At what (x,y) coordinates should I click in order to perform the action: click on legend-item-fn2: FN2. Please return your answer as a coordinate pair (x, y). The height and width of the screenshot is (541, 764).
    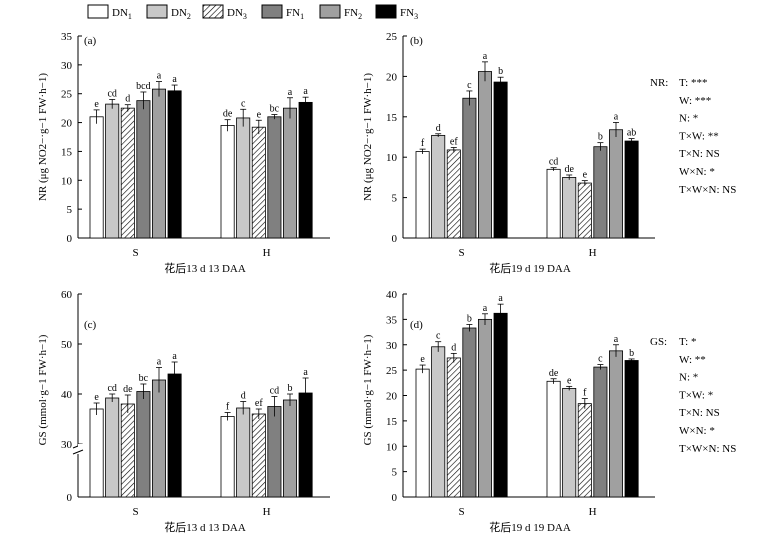
    Looking at the image, I should click on (340, 12).